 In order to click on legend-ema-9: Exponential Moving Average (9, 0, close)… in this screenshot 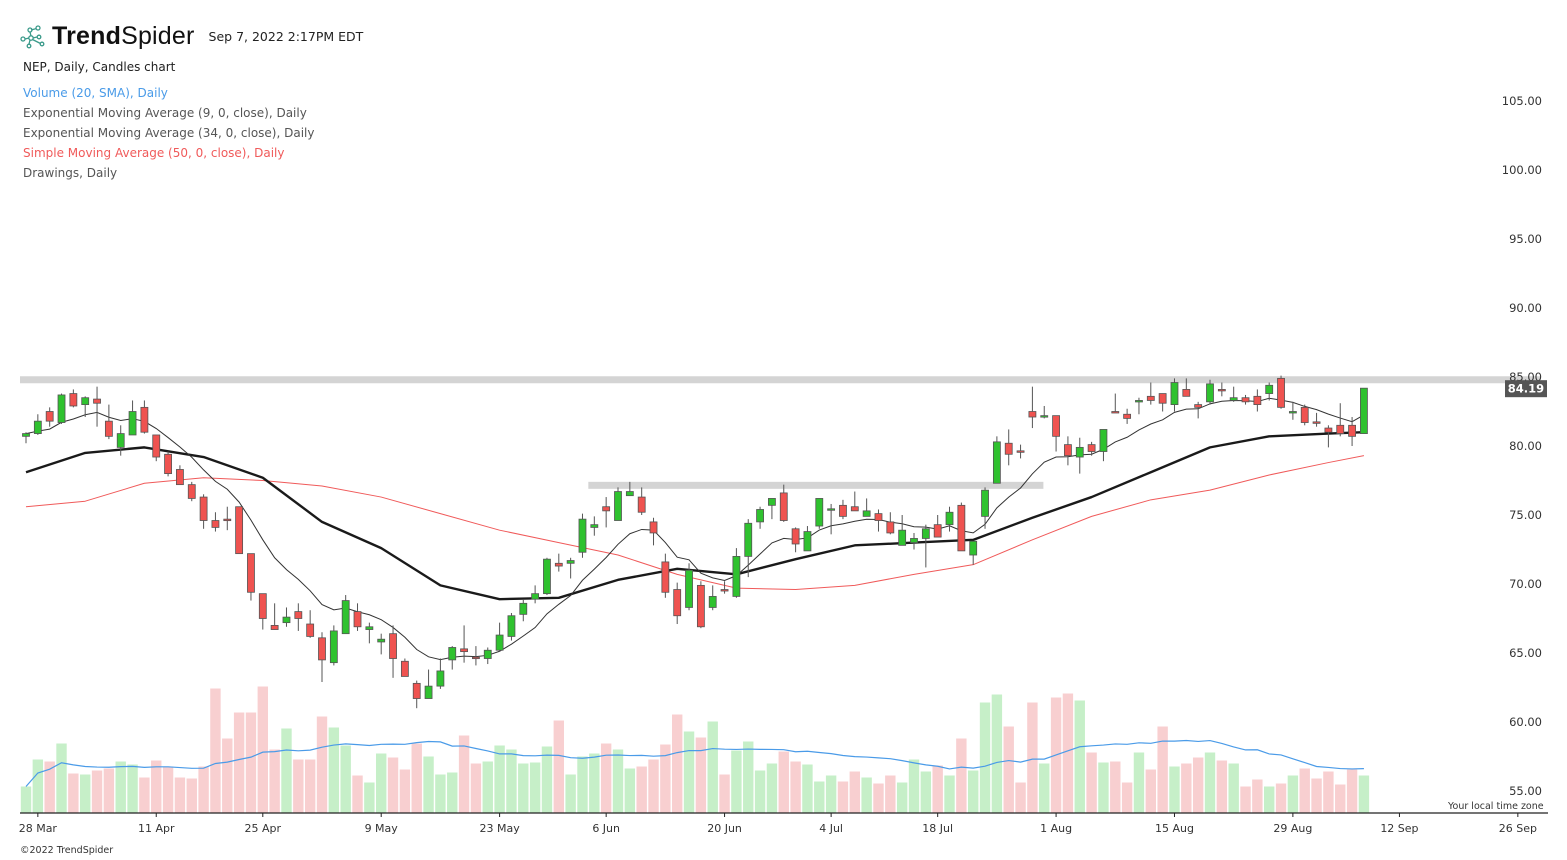, I will do `click(165, 113)`.